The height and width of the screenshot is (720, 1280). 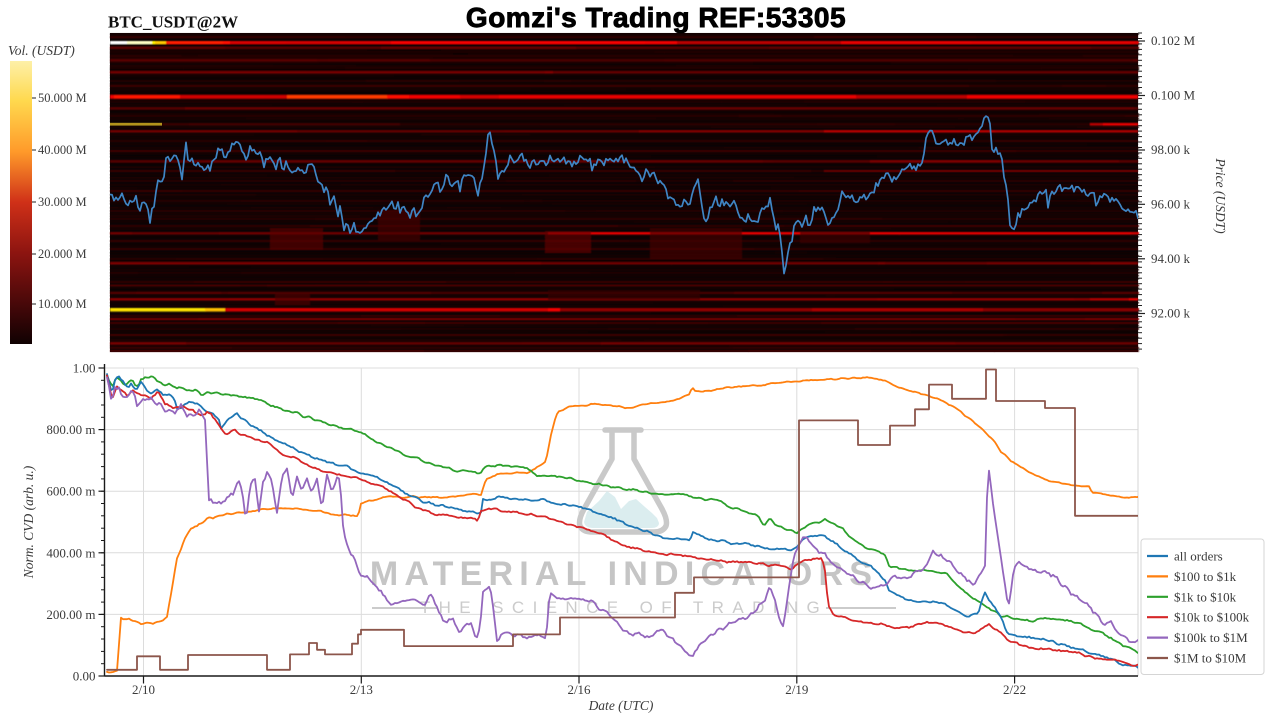 I want to click on svg-text: Norm. CVD (arb. u.), so click(x=28, y=522).